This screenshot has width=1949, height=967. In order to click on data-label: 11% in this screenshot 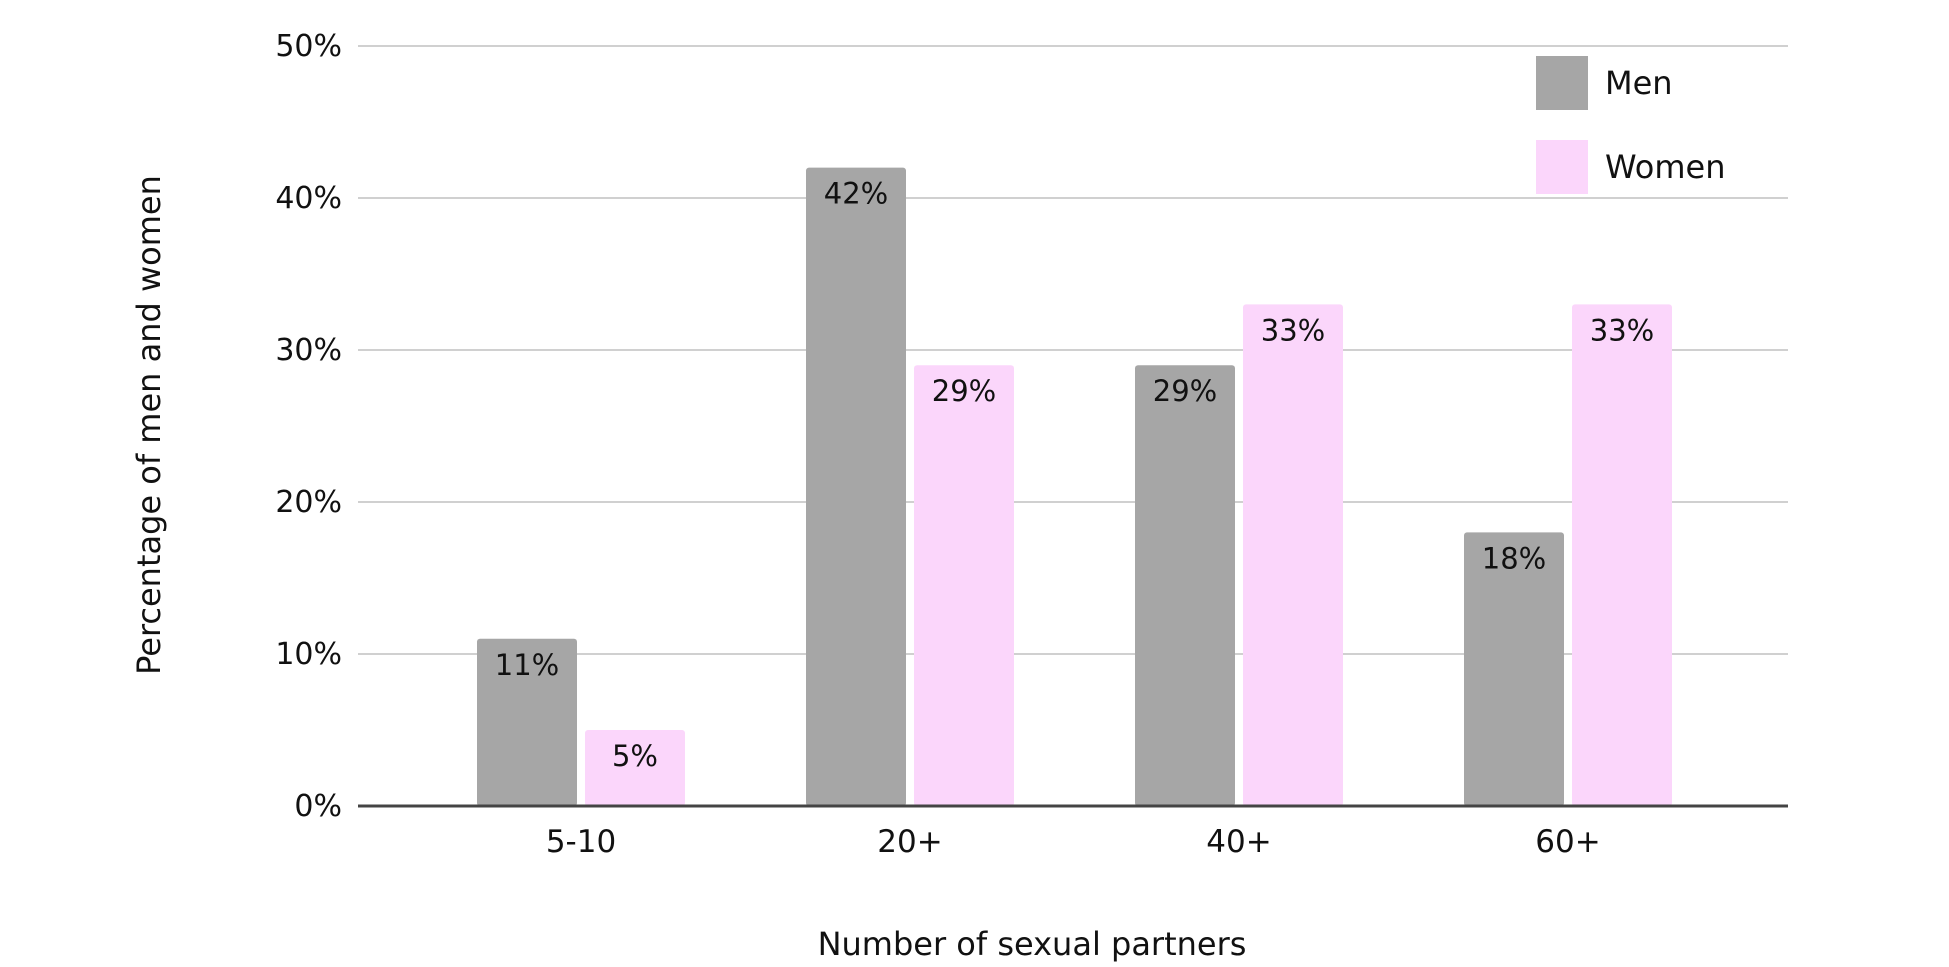, I will do `click(527, 665)`.